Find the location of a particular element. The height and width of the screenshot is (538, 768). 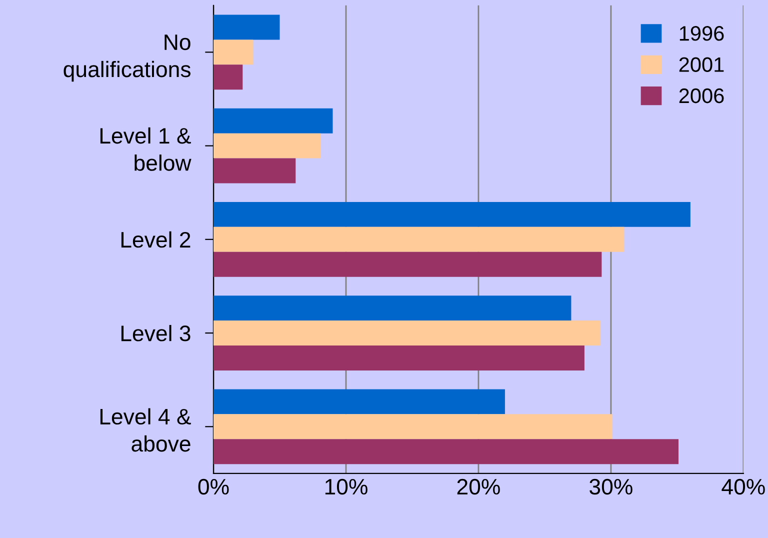

y-tick-label: Level 2 is located at coordinates (155, 239).